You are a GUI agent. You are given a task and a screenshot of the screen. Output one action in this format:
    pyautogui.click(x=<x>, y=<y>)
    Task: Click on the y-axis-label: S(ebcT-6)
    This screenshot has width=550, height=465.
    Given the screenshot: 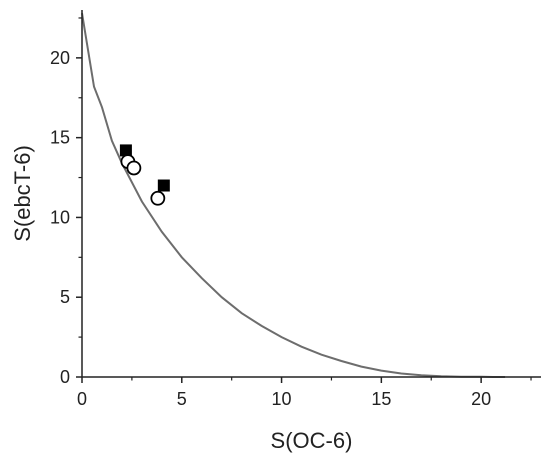 What is the action you would take?
    pyautogui.click(x=22, y=193)
    